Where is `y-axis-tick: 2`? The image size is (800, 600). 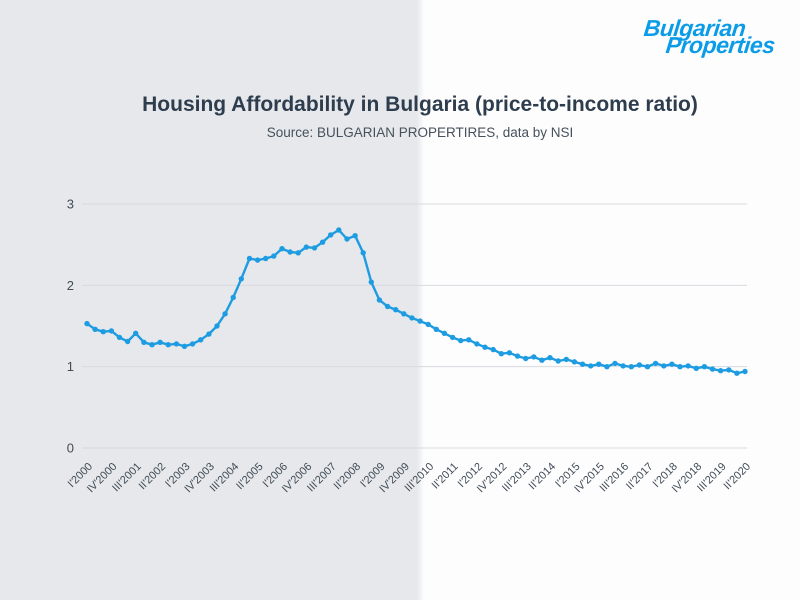 y-axis-tick: 2 is located at coordinates (70, 285).